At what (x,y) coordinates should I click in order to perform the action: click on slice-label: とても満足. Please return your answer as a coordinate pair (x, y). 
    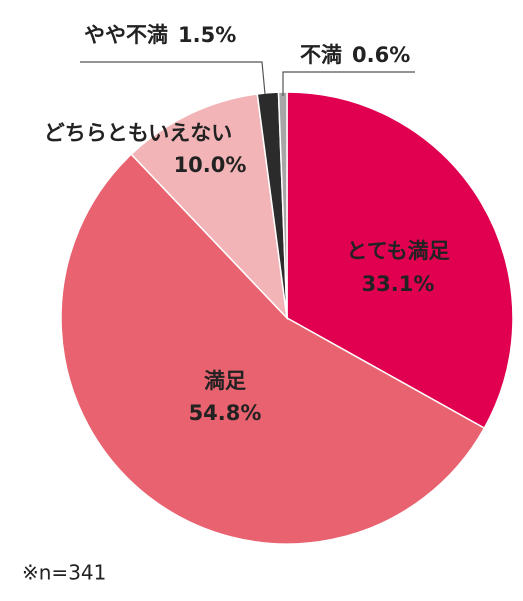
    Looking at the image, I should click on (397, 251).